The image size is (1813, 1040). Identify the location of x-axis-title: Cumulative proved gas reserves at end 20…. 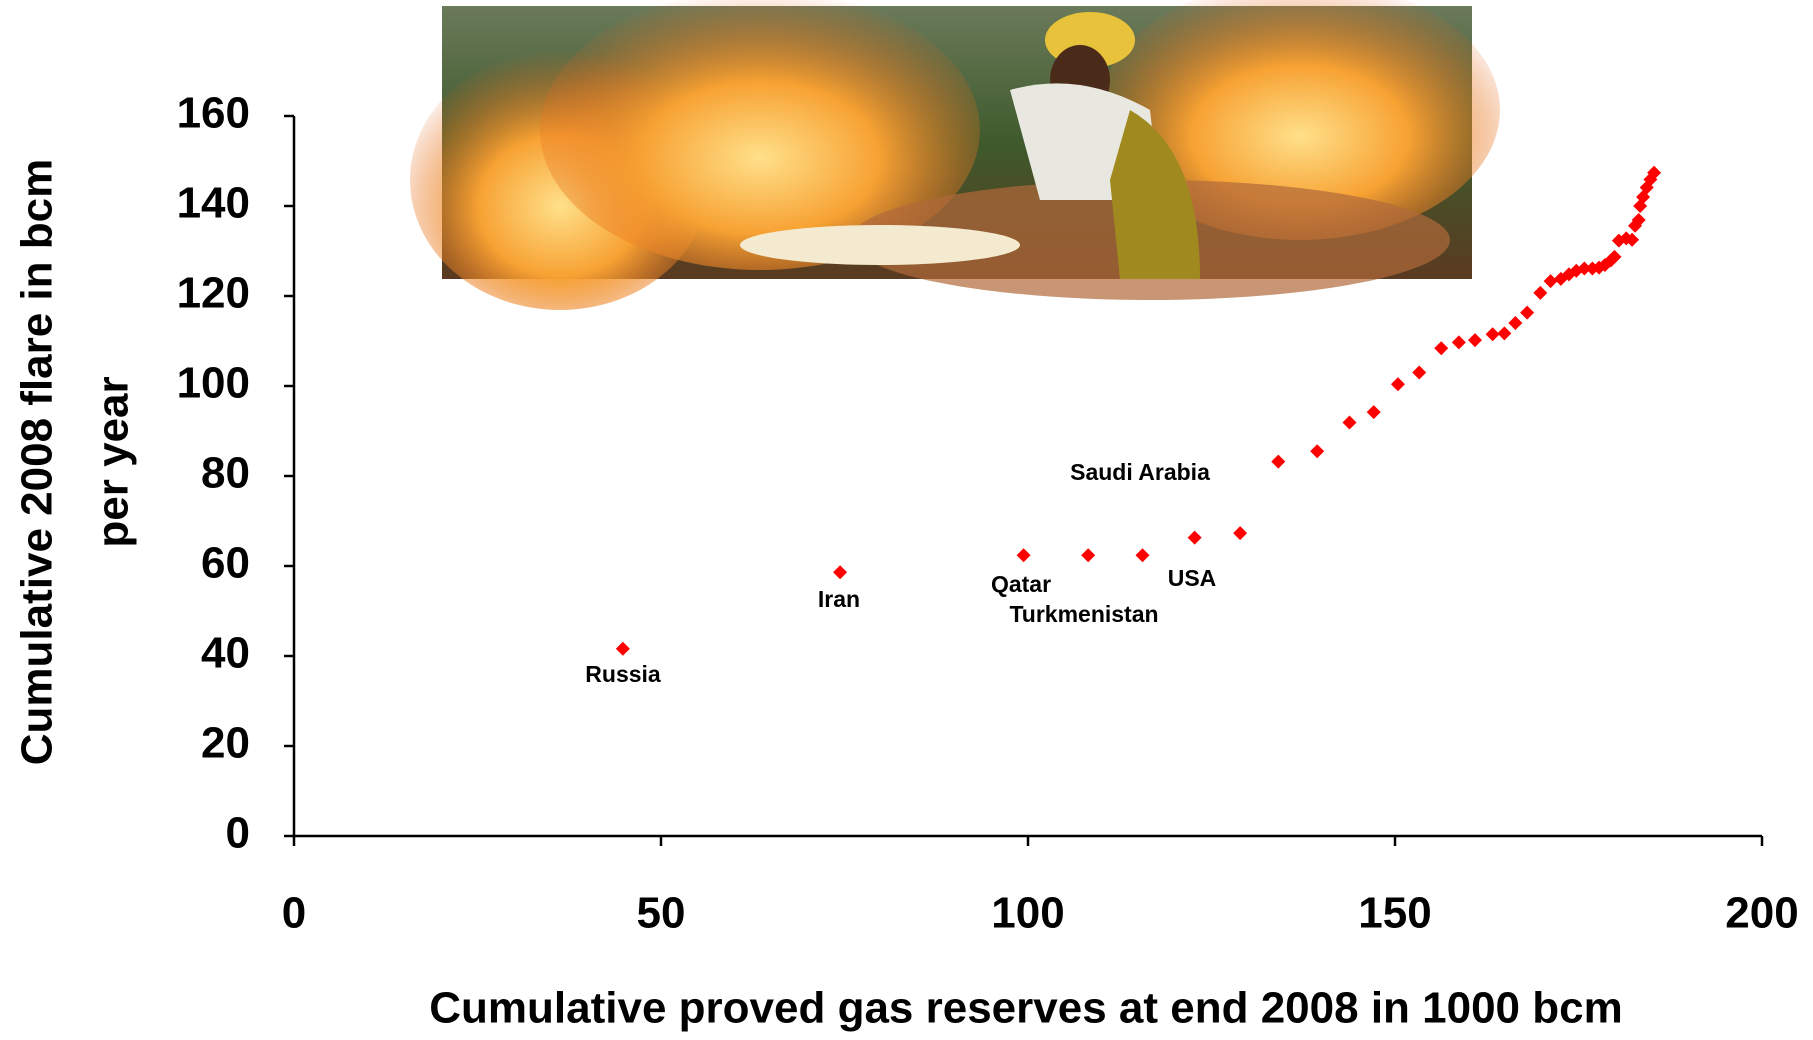
(1025, 1008).